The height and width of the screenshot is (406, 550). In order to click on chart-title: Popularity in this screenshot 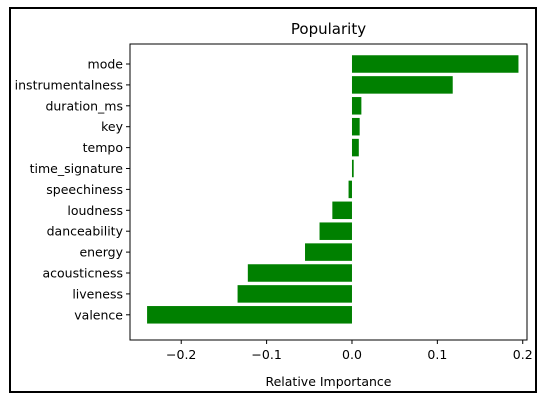, I will do `click(328, 29)`.